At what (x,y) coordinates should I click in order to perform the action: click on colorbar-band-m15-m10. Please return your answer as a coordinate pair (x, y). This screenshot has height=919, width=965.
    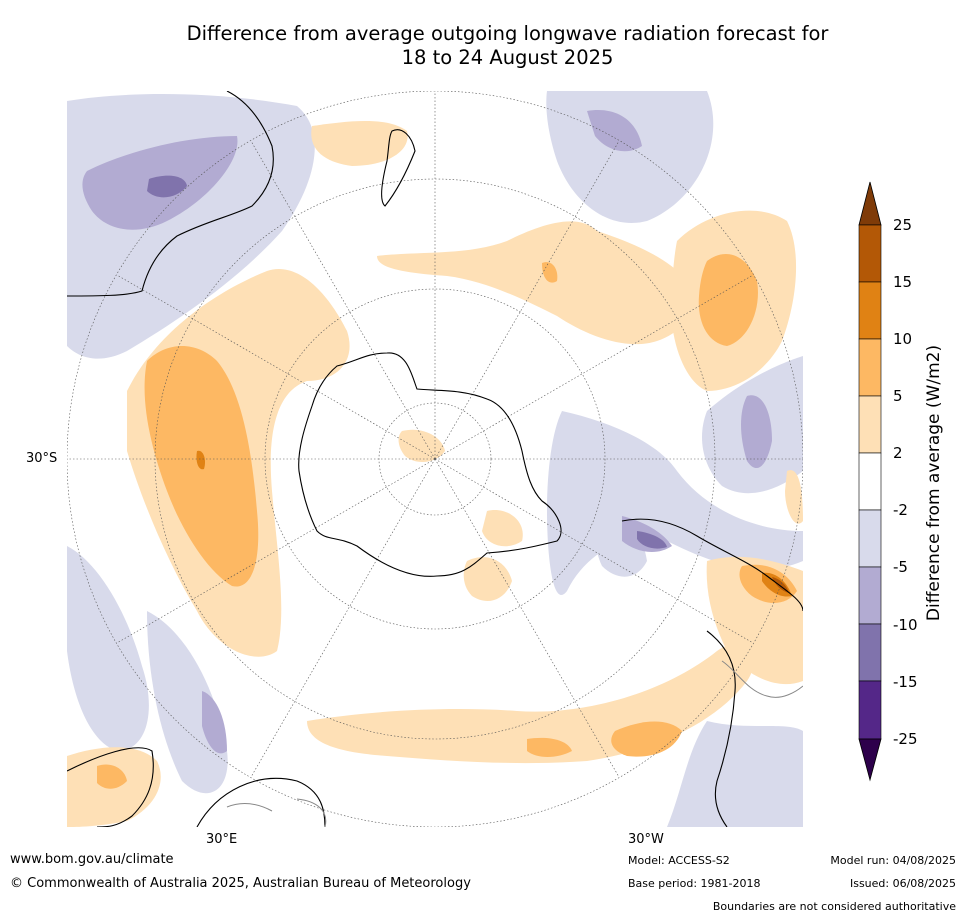
    Looking at the image, I should click on (870, 652).